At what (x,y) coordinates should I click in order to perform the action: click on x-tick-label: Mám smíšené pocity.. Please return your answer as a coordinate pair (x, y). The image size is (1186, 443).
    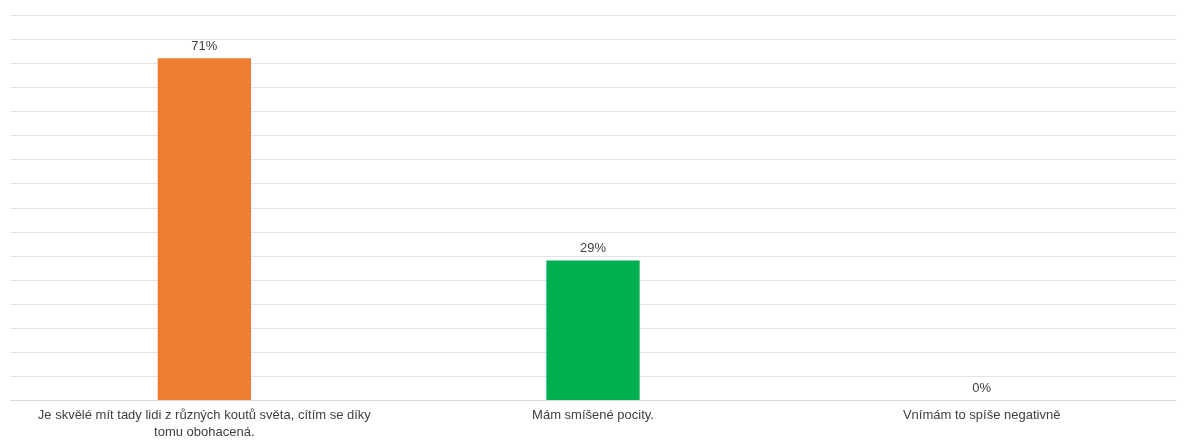
    Looking at the image, I should click on (593, 414).